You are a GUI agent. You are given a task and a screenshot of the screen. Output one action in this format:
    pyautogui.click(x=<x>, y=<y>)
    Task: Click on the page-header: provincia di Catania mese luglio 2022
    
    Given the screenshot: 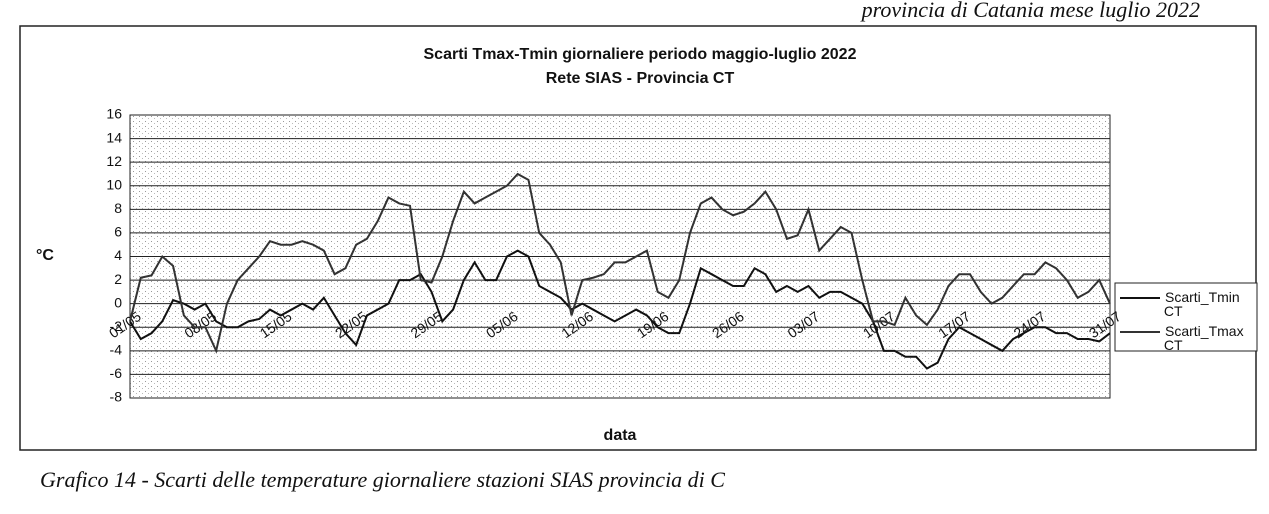 What is the action you would take?
    pyautogui.click(x=1030, y=11)
    